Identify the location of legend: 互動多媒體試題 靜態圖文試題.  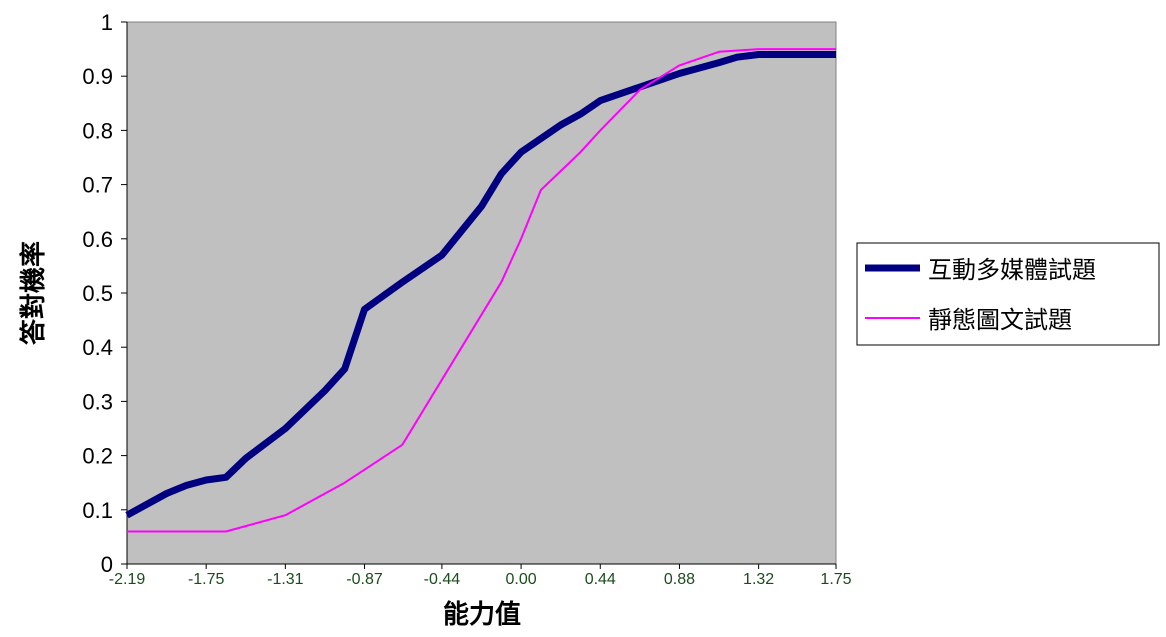
(1008, 294).